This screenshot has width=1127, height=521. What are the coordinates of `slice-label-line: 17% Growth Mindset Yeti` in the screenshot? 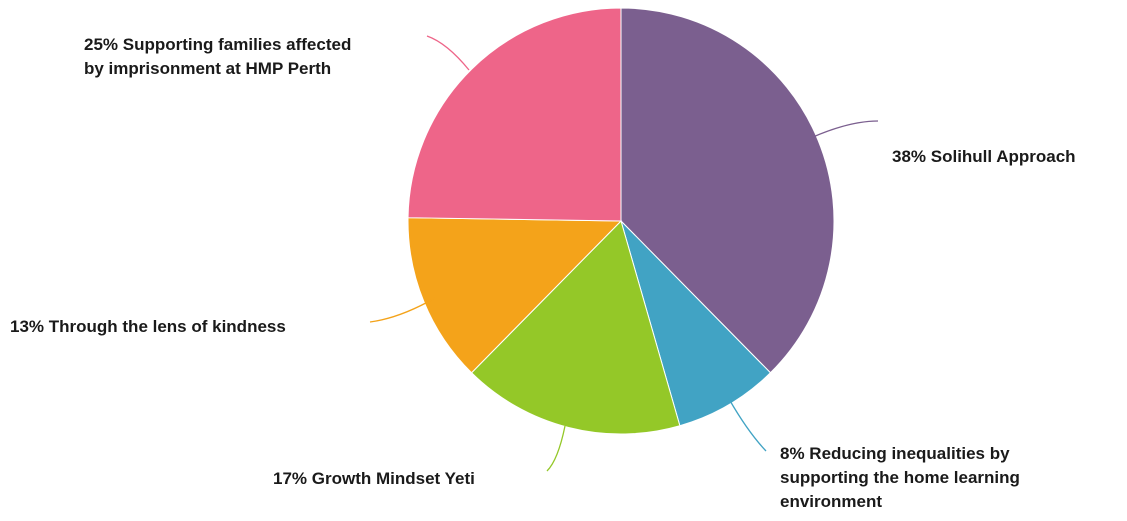 It's located at (374, 478).